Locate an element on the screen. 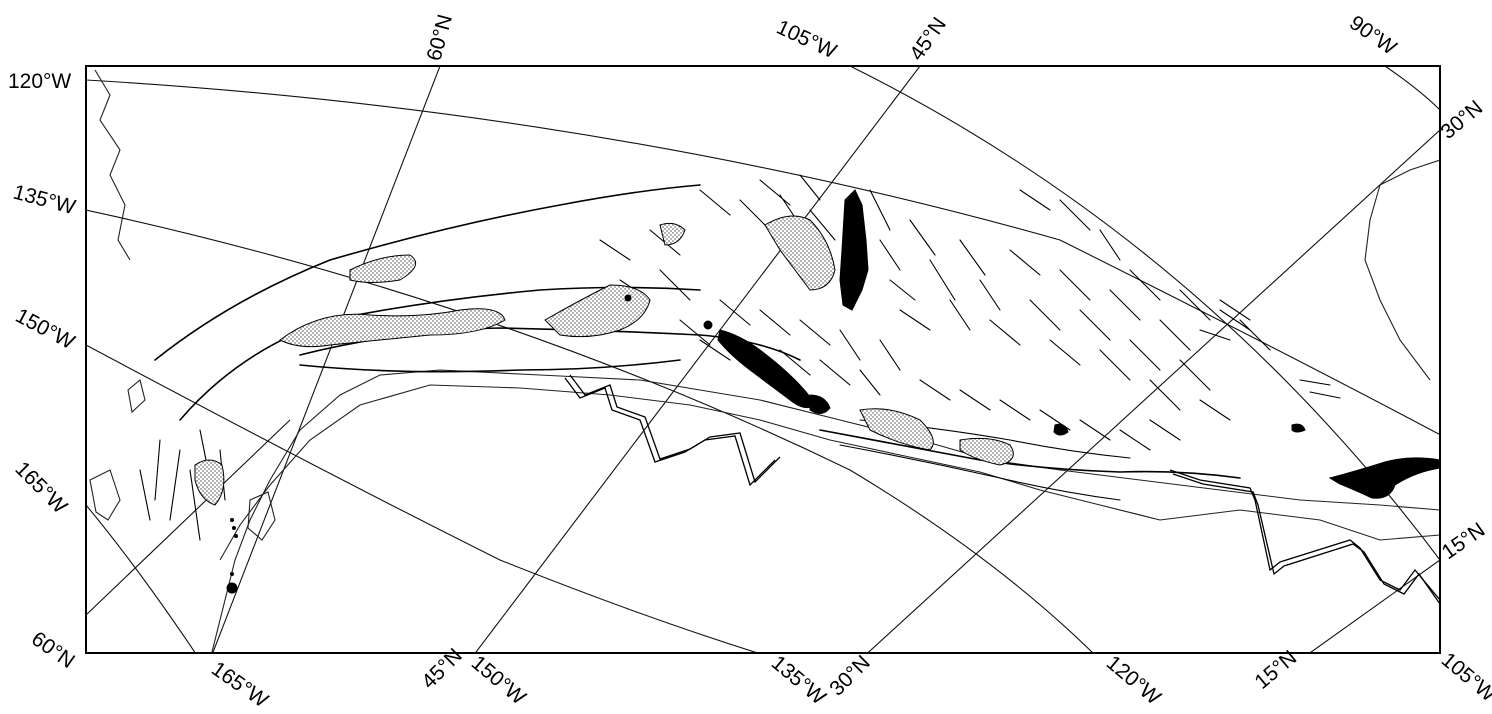  ridge-offshore-east-double is located at coordinates (1306, 539).